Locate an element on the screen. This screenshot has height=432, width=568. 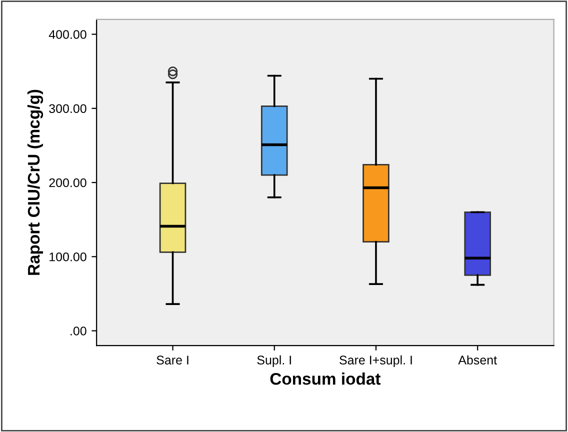
x-axis-title: Consum iodat is located at coordinates (325, 378).